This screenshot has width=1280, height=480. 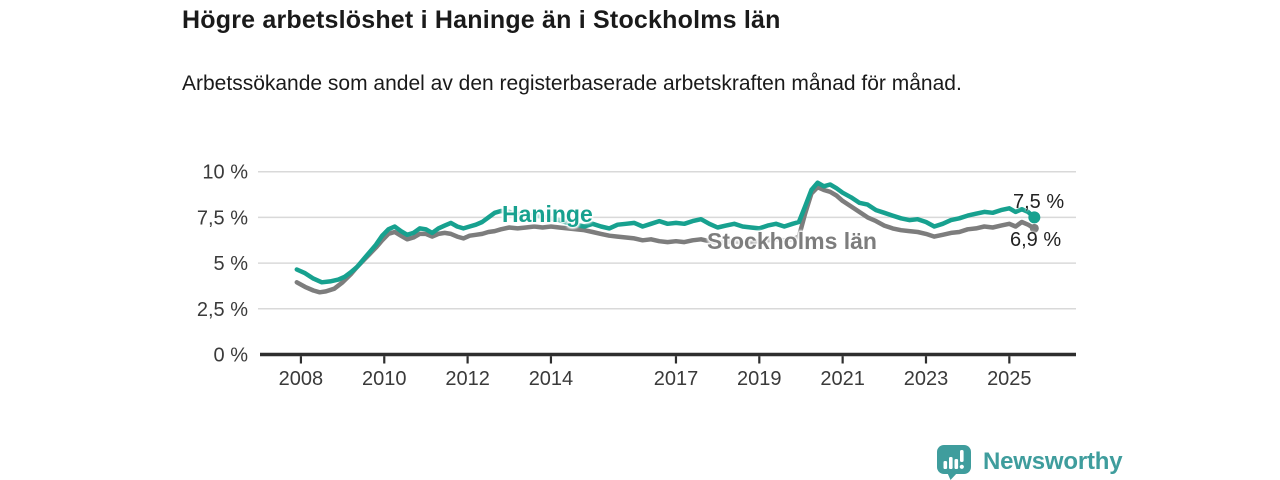 What do you see at coordinates (384, 379) in the screenshot?
I see `x-tick-label: 2010` at bounding box center [384, 379].